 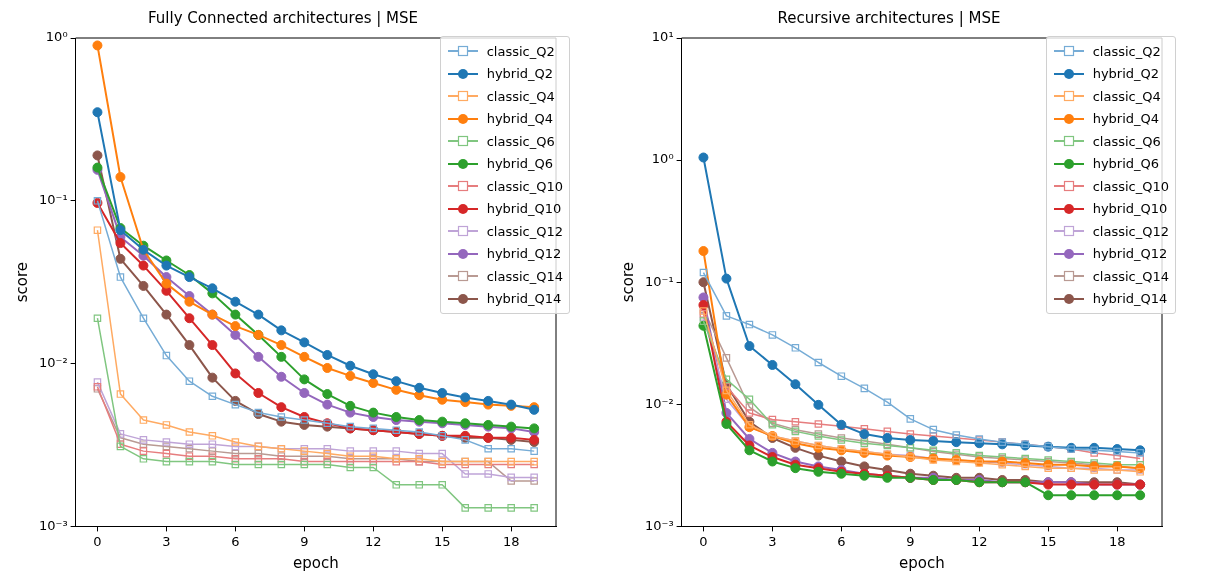 What do you see at coordinates (889, 17) in the screenshot?
I see `chart-title: Recursive architectures | MSE` at bounding box center [889, 17].